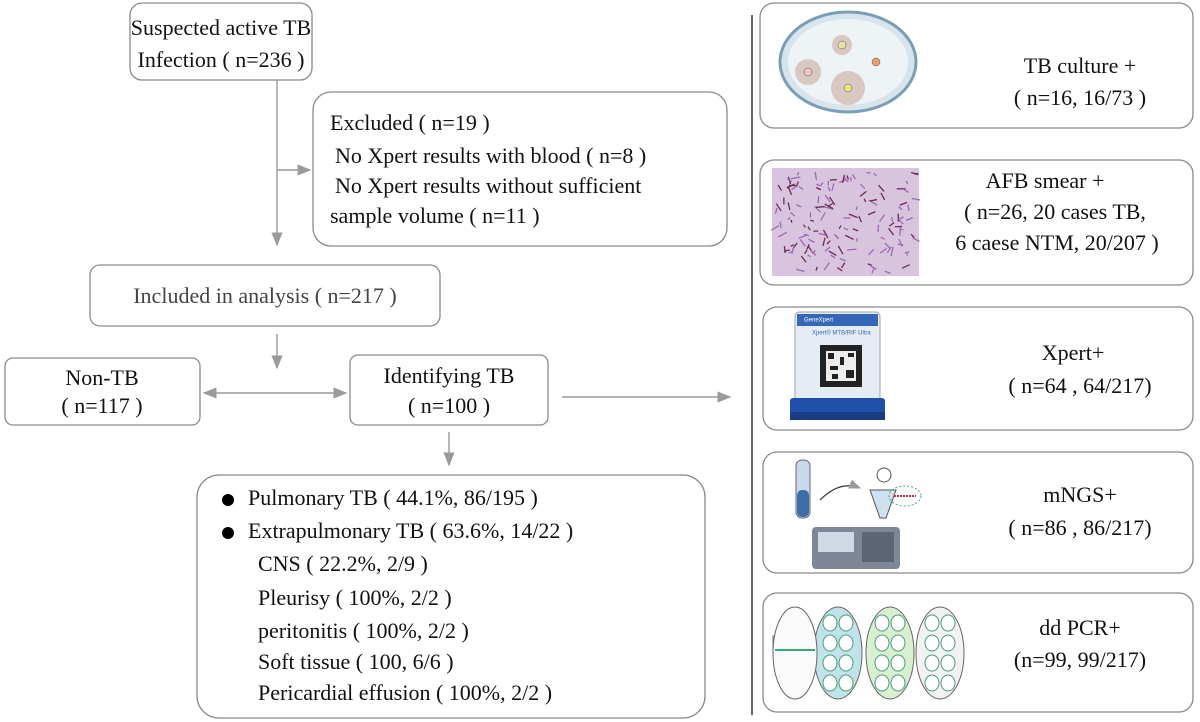 The width and height of the screenshot is (1200, 722). Describe the element at coordinates (490, 155) in the screenshot. I see `excluded-text: No Xpert results with blood ( n=8 )` at that location.